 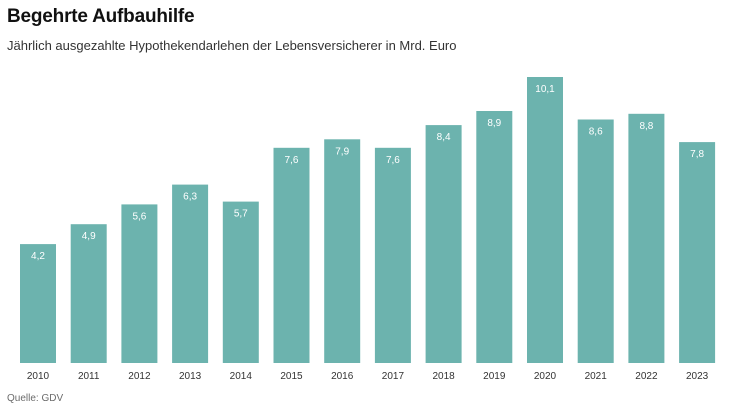 What do you see at coordinates (646, 238) in the screenshot?
I see `bar-2022` at bounding box center [646, 238].